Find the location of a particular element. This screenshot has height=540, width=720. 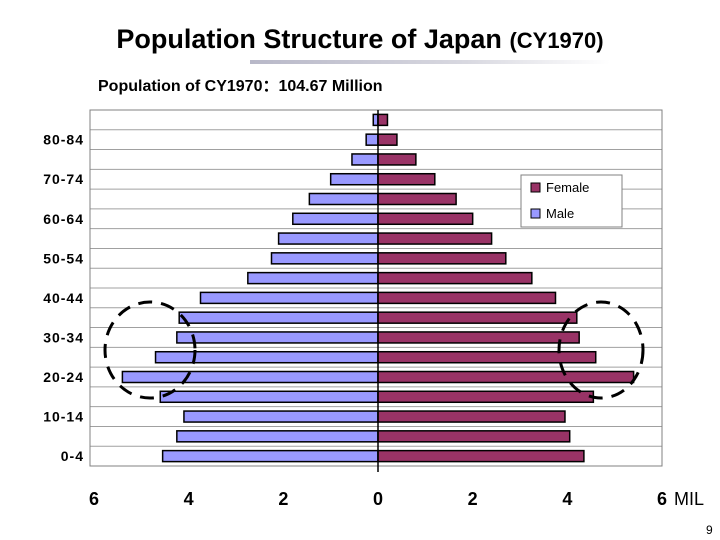

chart-title-year: (CY1970) is located at coordinates (556, 40).